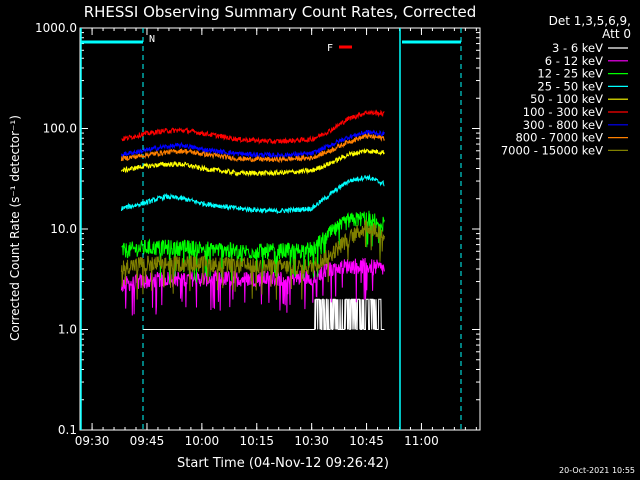 The width and height of the screenshot is (640, 480). Describe the element at coordinates (574, 61) in the screenshot. I see `legend-item-label: 6 - 12 keV` at that location.